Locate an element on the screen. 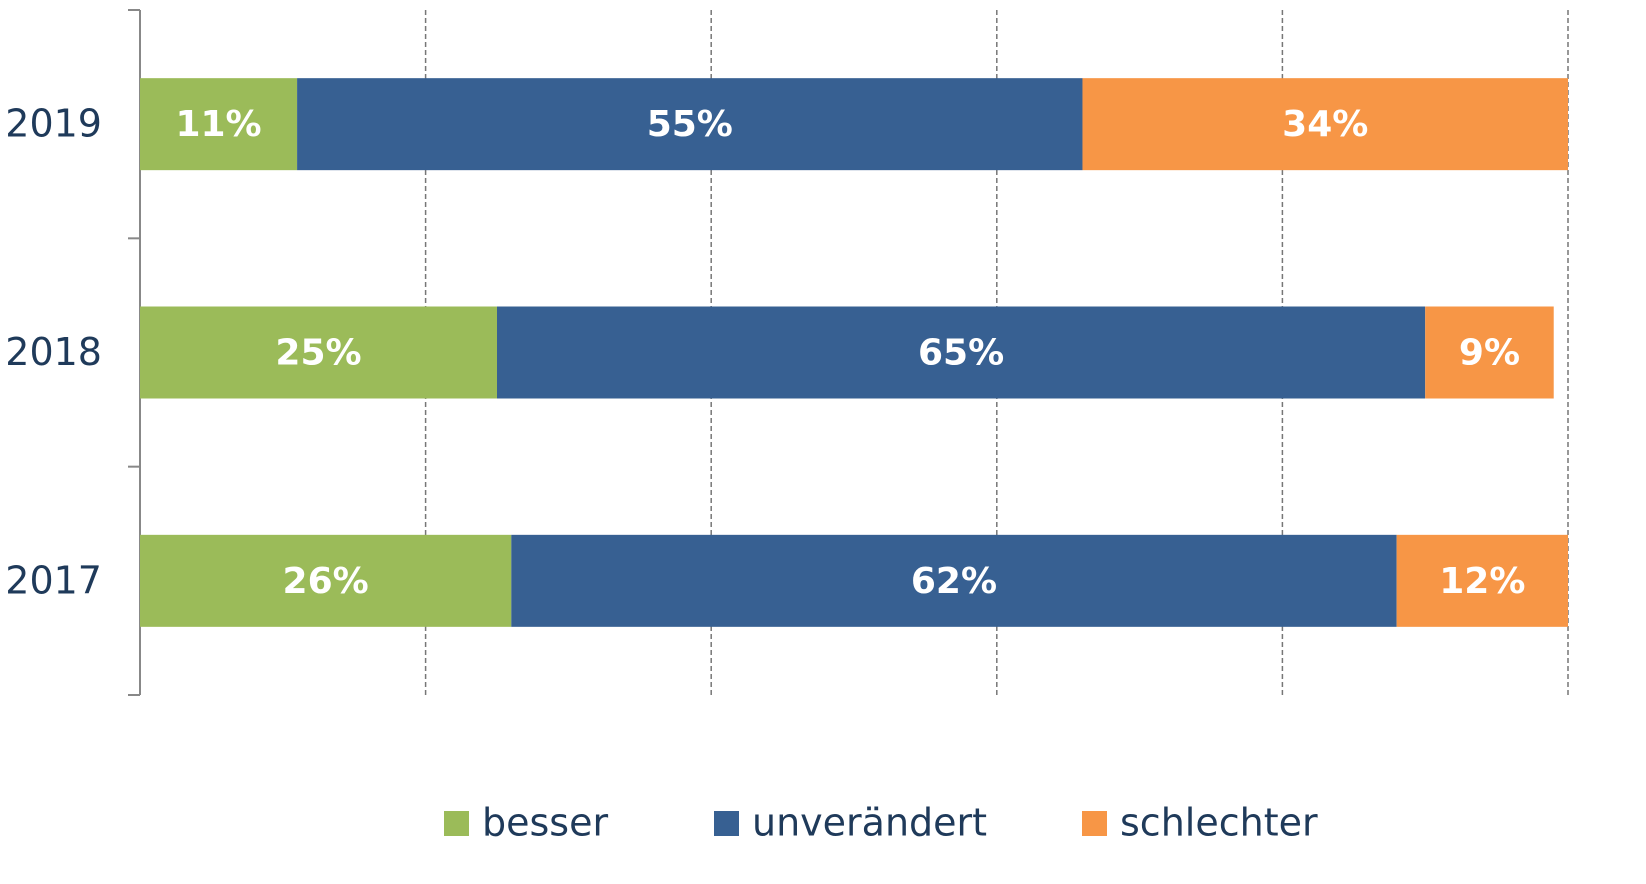 The image size is (1646, 884). value-label: 62% is located at coordinates (954, 581).